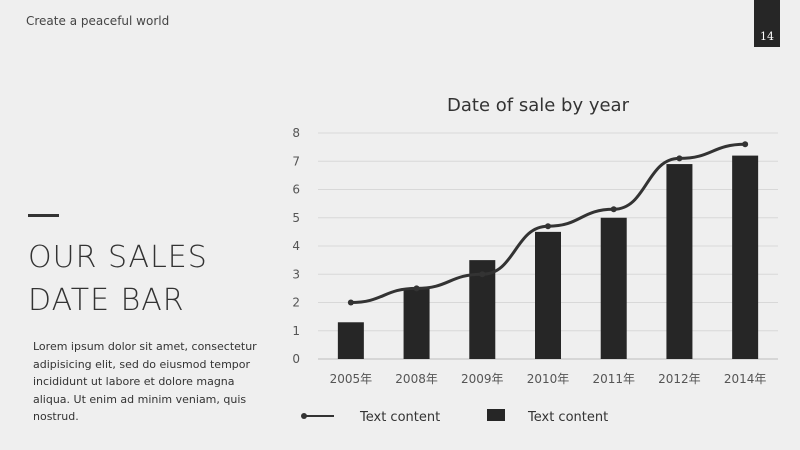 The width and height of the screenshot is (800, 450). I want to click on x-axis-ticks: 2005年 2008年 2009年 2010年 2011年 2012年 2014年, so click(548, 379).